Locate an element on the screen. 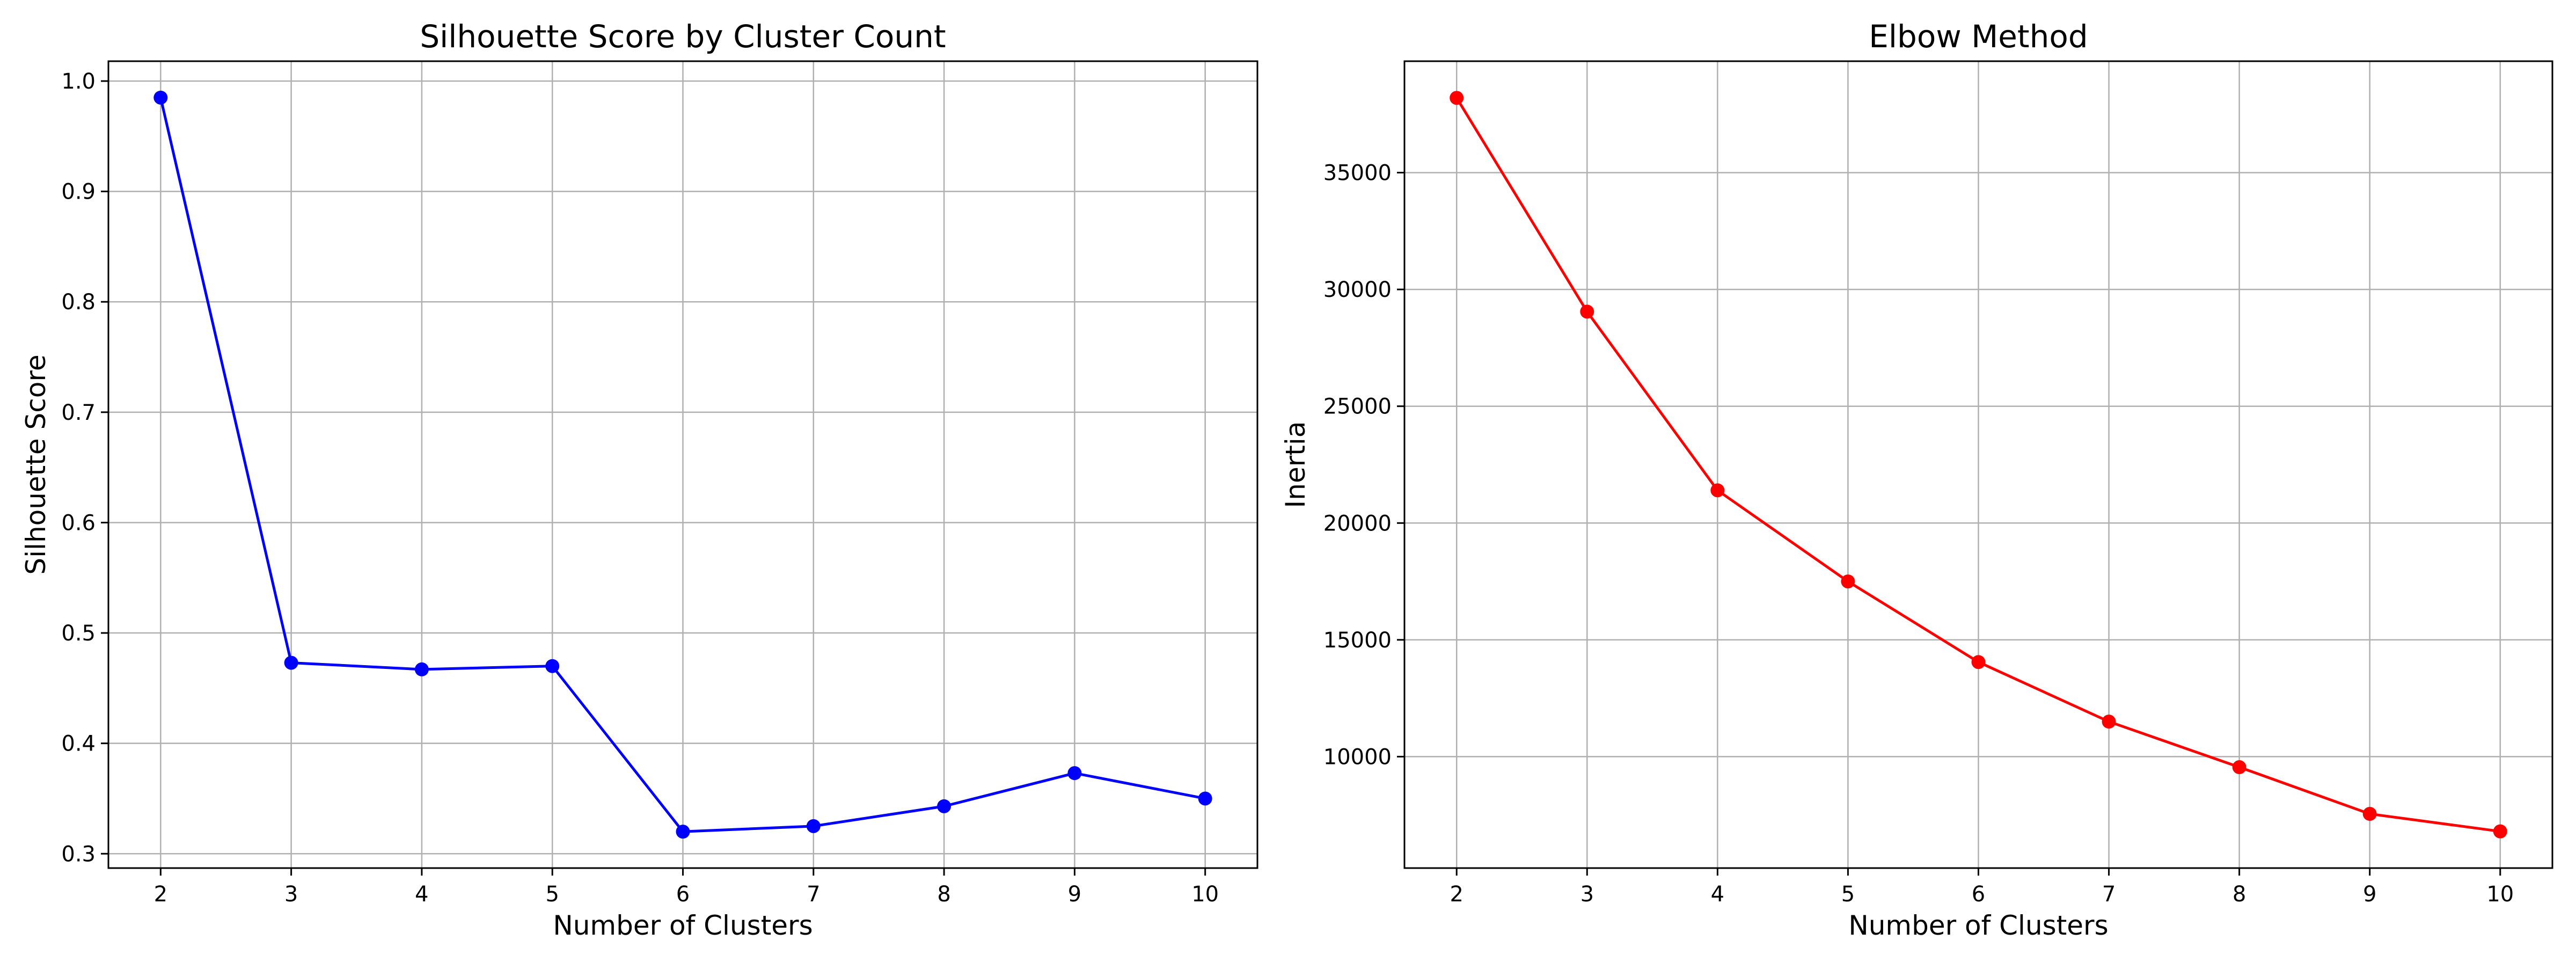  y-axis-label: Silhouette Score is located at coordinates (36, 464).